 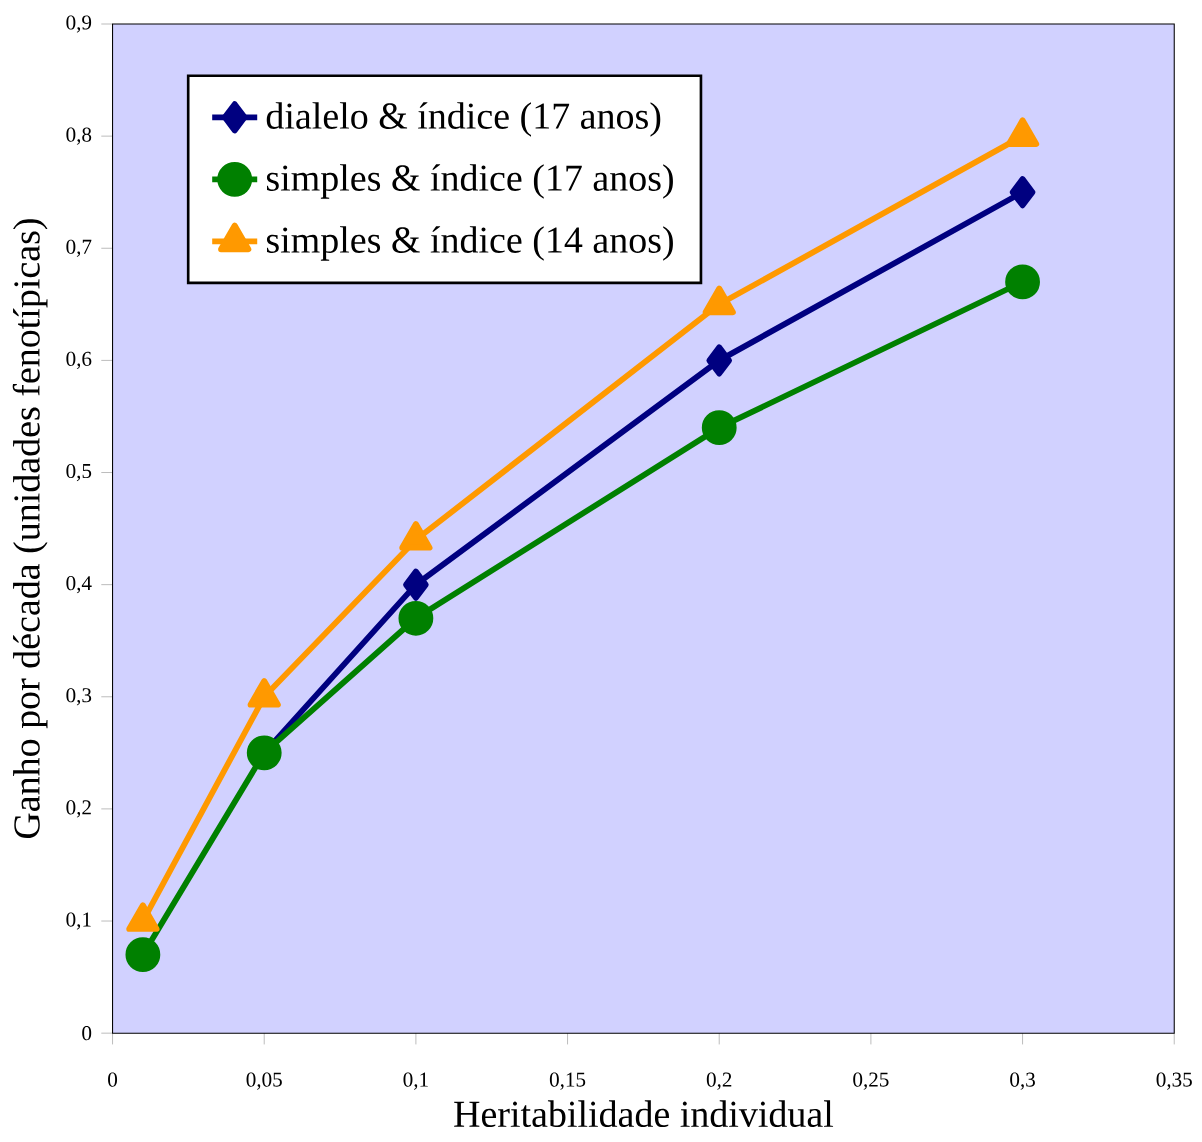 I want to click on x-tick-label: 0,3, so click(x=1022, y=1081).